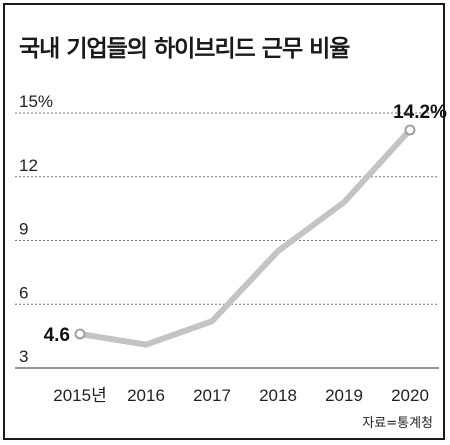 The image size is (450, 445). I want to click on data-label: 14.2%, so click(420, 112).